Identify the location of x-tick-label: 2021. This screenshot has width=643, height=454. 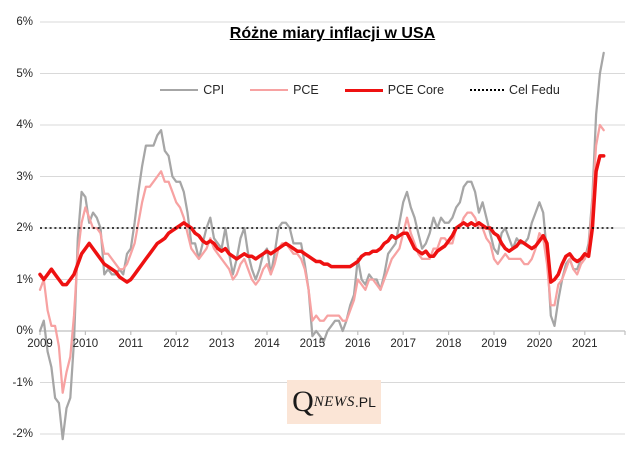
(585, 344).